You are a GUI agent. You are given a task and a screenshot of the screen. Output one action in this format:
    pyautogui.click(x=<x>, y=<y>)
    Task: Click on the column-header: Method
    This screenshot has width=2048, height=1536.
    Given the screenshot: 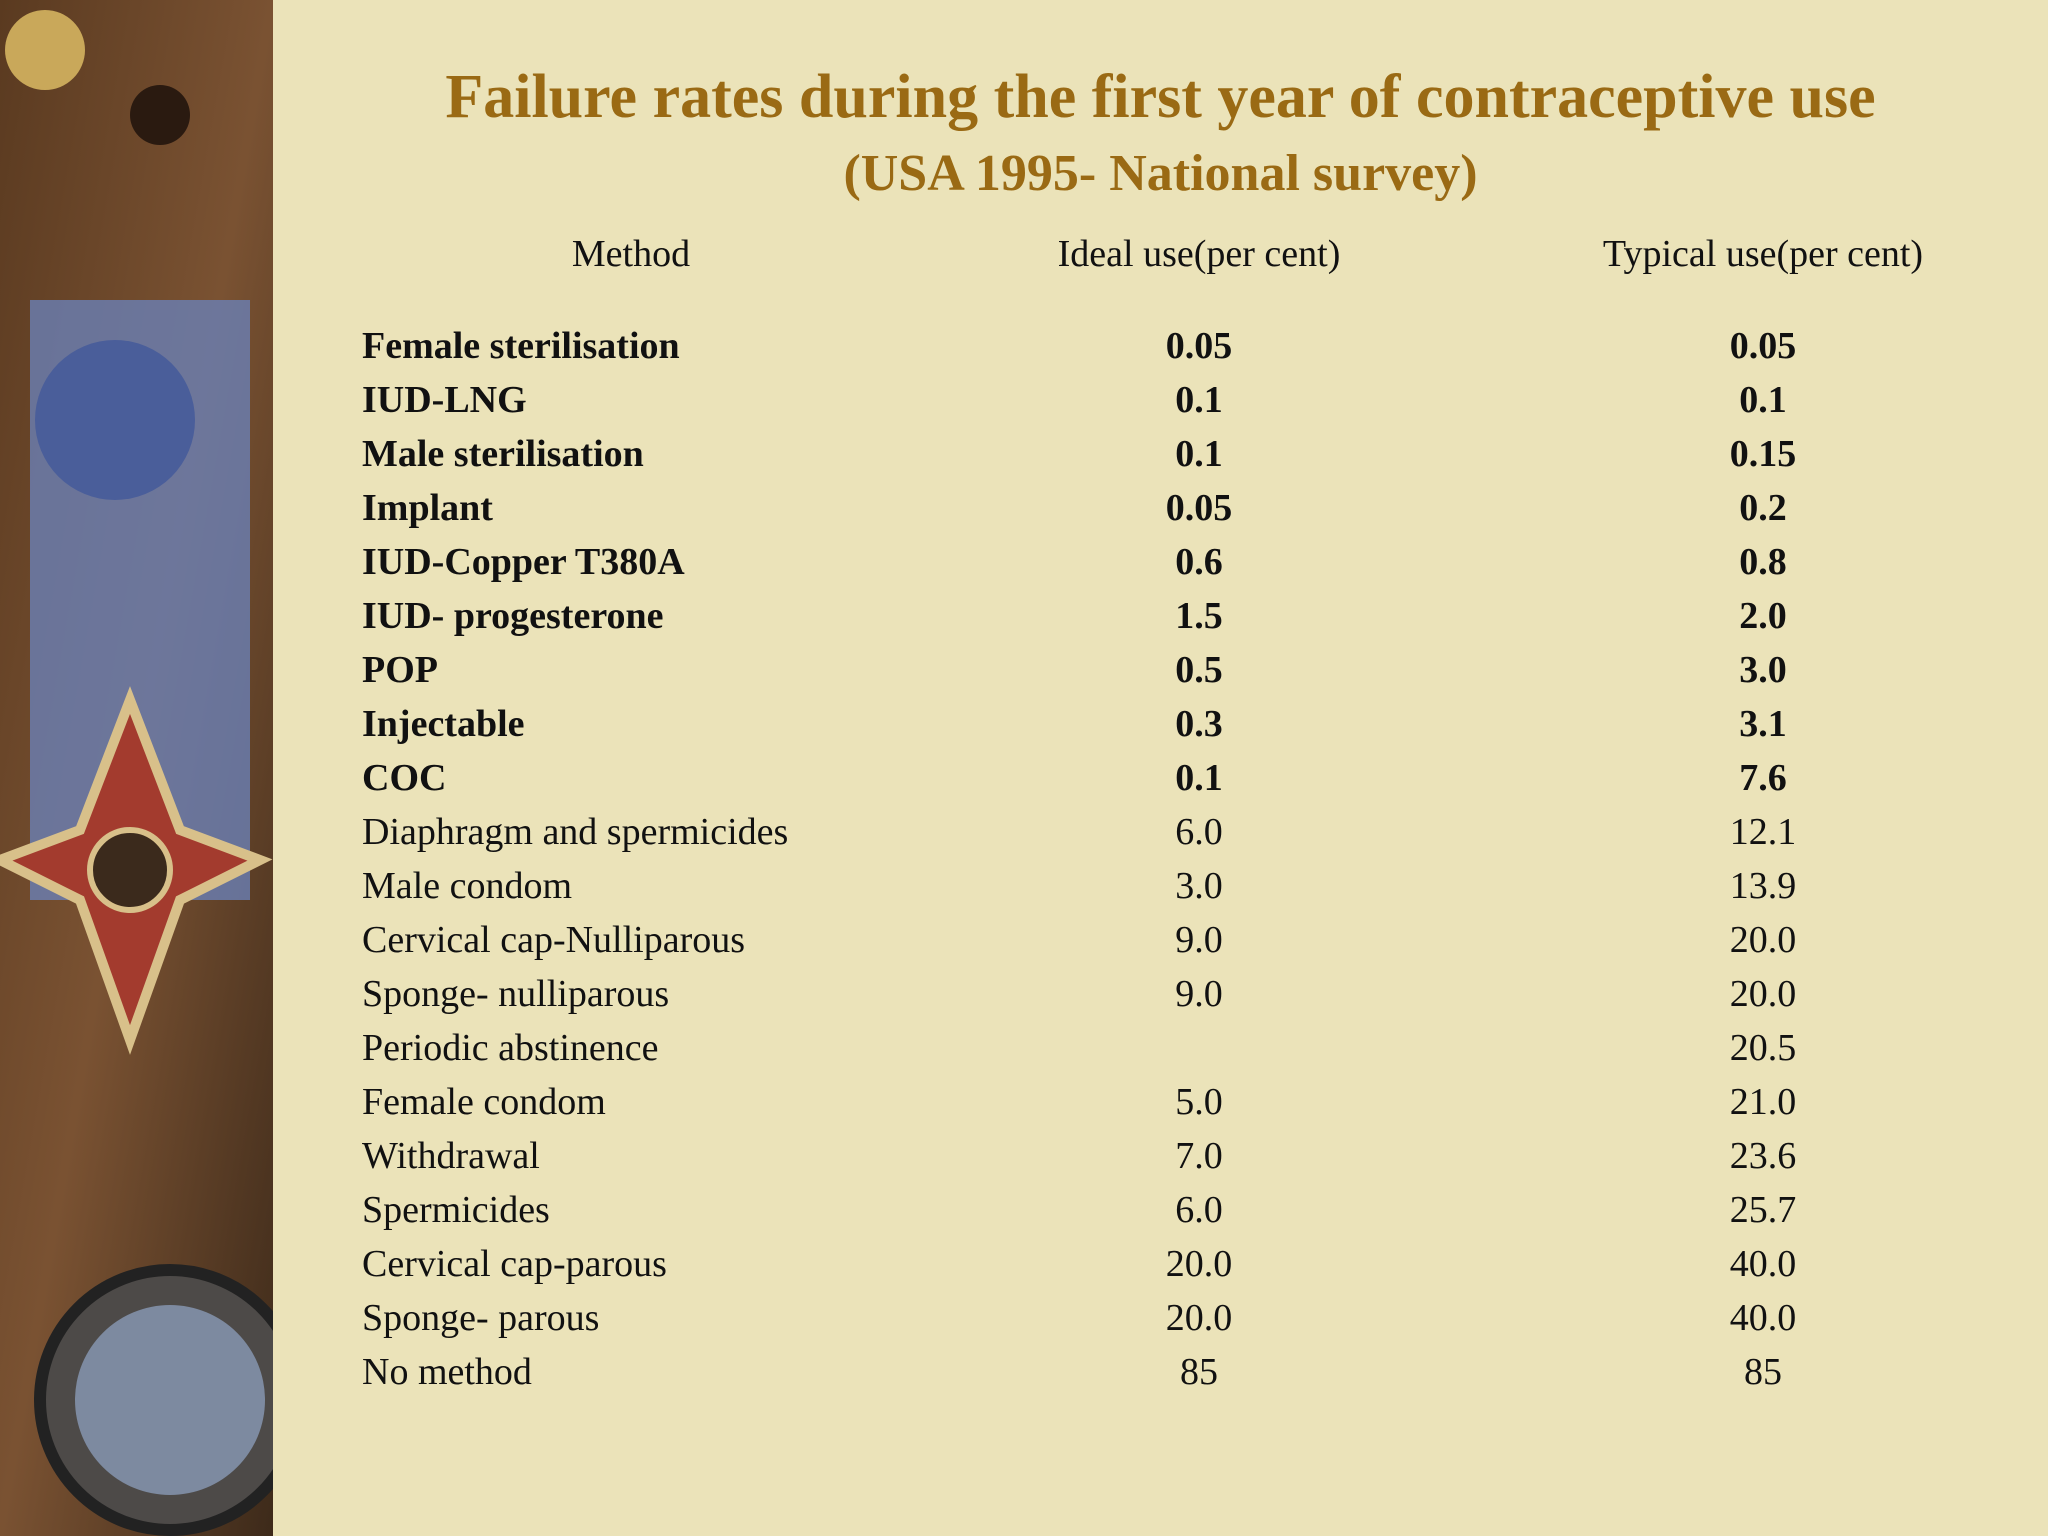 What is the action you would take?
    pyautogui.click(x=631, y=254)
    